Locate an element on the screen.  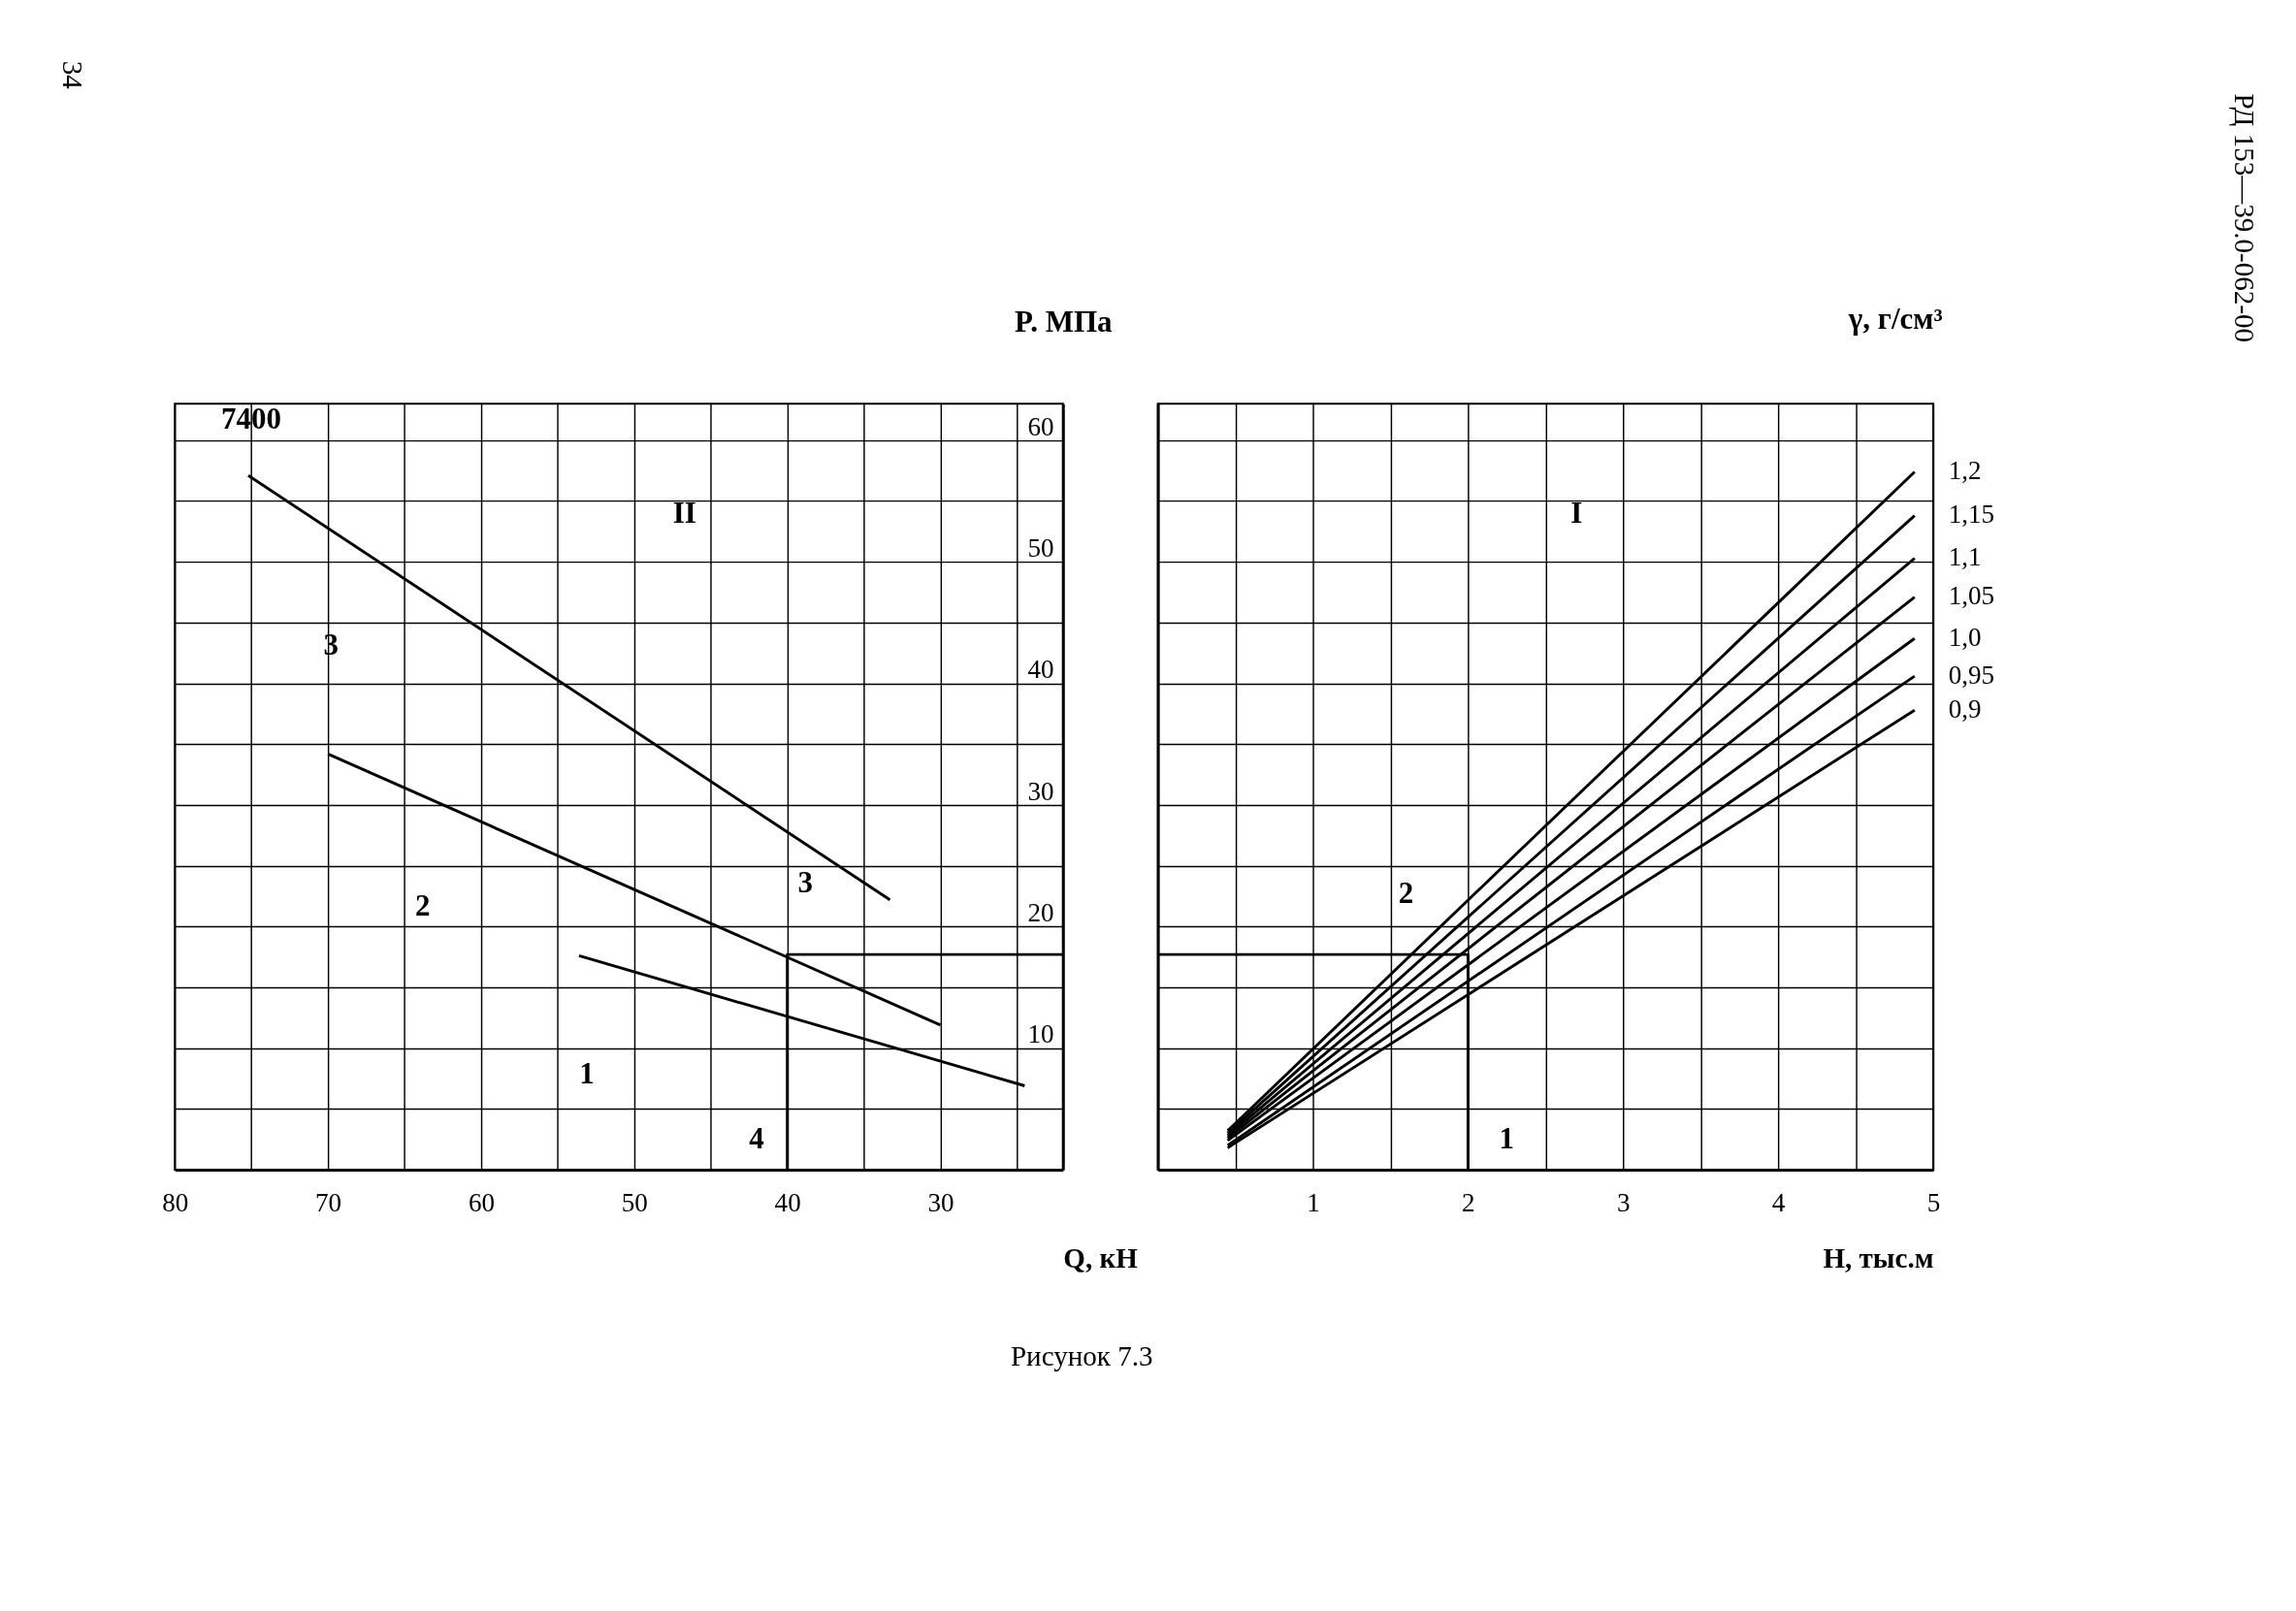
series-label: 0,9 is located at coordinates (1965, 708).